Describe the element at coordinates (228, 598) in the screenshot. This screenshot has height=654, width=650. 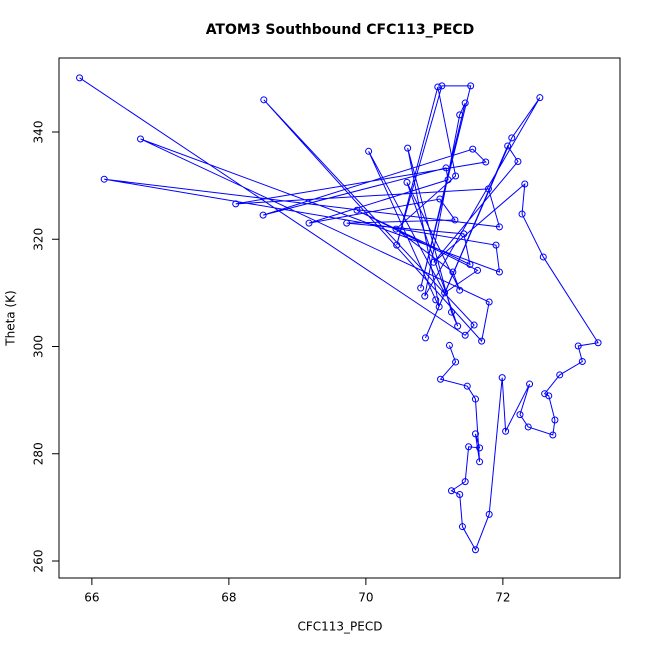
I see `x-tick-label: 68` at that location.